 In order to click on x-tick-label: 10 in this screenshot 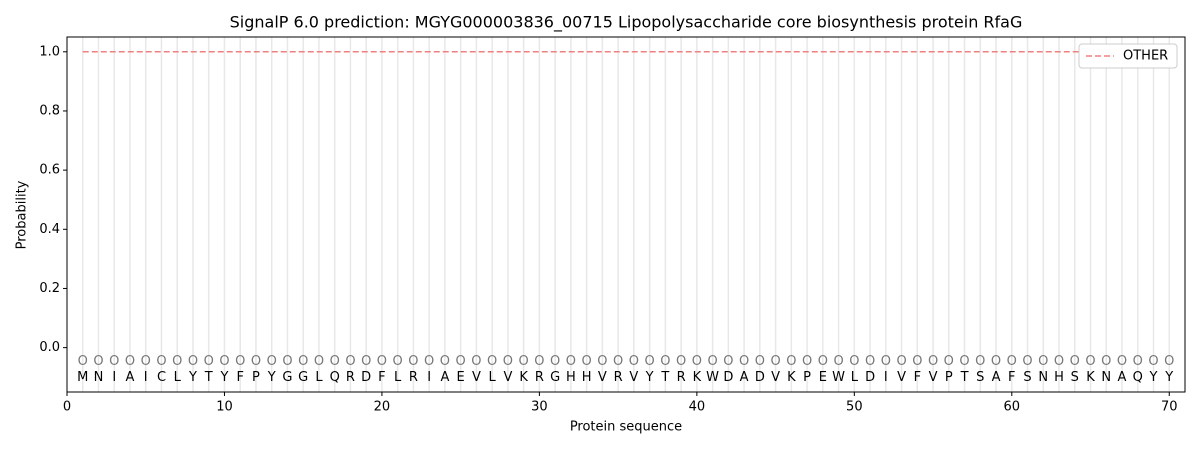, I will do `click(224, 407)`.